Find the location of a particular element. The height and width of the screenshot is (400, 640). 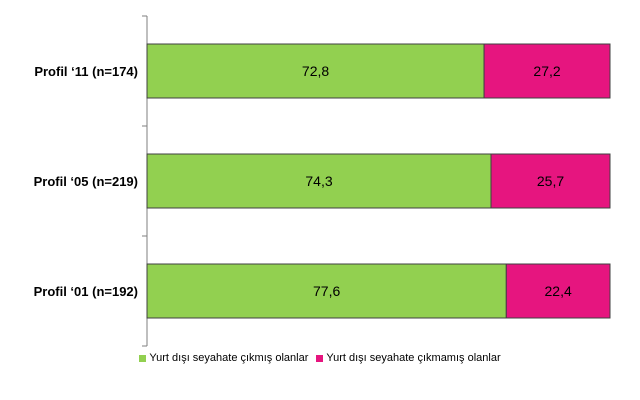

data-label-not-traveled: 25,7 is located at coordinates (550, 181).